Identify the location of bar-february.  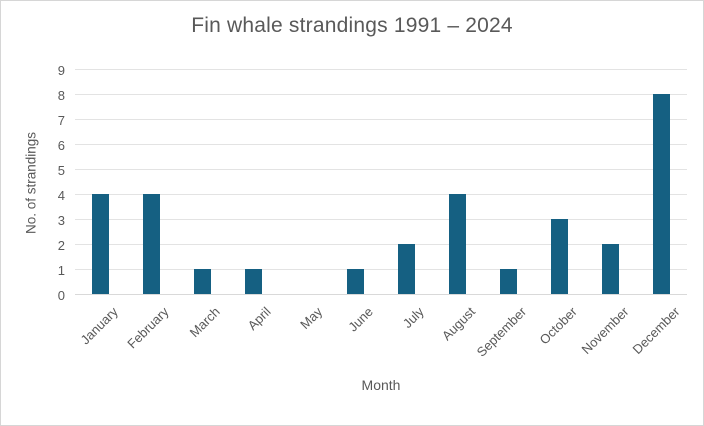
(151, 244).